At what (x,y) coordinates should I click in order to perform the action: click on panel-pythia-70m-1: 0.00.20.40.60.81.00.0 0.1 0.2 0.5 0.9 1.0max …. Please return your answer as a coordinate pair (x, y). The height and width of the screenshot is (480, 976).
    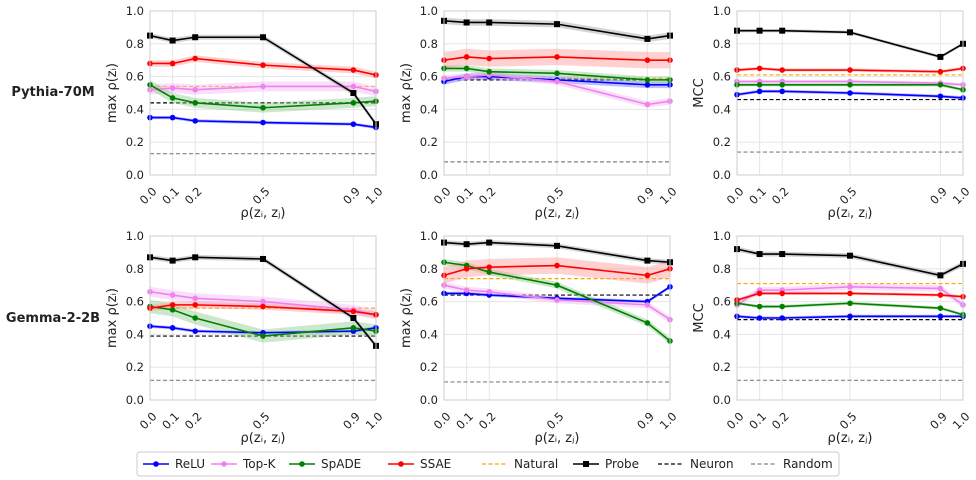
    Looking at the image, I should click on (245, 112).